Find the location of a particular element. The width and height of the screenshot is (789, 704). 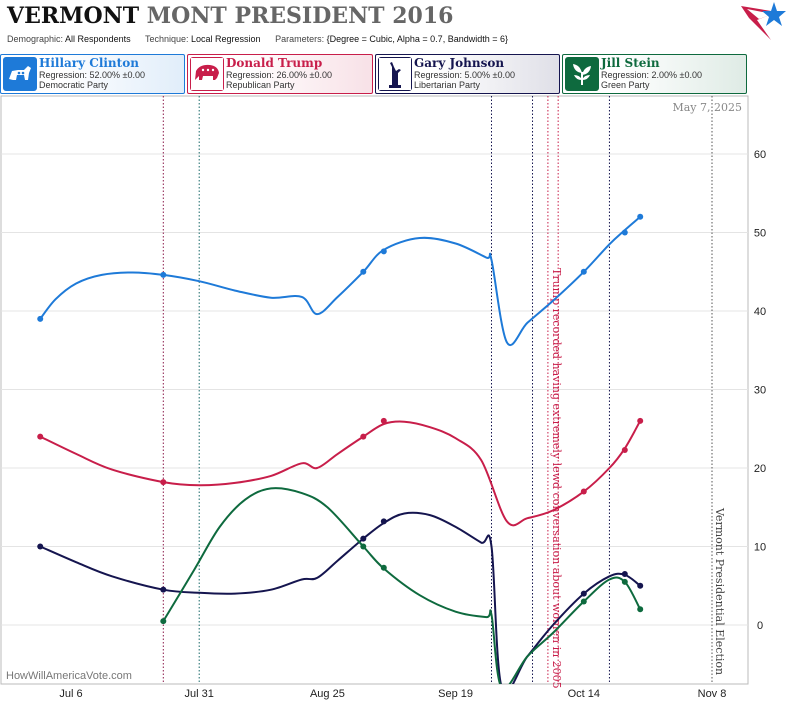

election-annotation: Vermont Presidential Election is located at coordinates (719, 591).